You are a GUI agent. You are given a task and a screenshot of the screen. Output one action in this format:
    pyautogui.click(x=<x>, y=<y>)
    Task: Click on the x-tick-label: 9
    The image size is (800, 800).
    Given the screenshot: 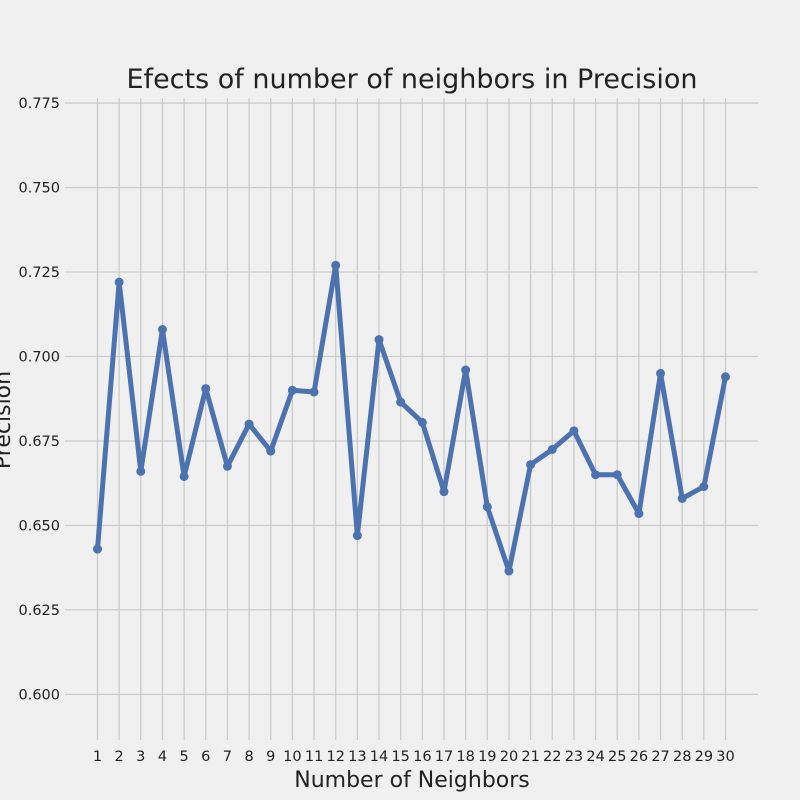 What is the action you would take?
    pyautogui.click(x=270, y=757)
    